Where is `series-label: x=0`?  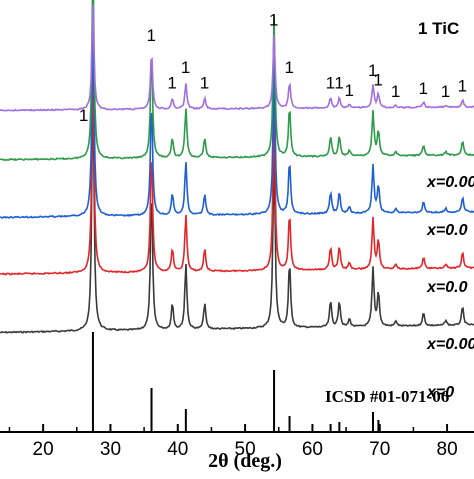
series-label: x=0 is located at coordinates (440, 392).